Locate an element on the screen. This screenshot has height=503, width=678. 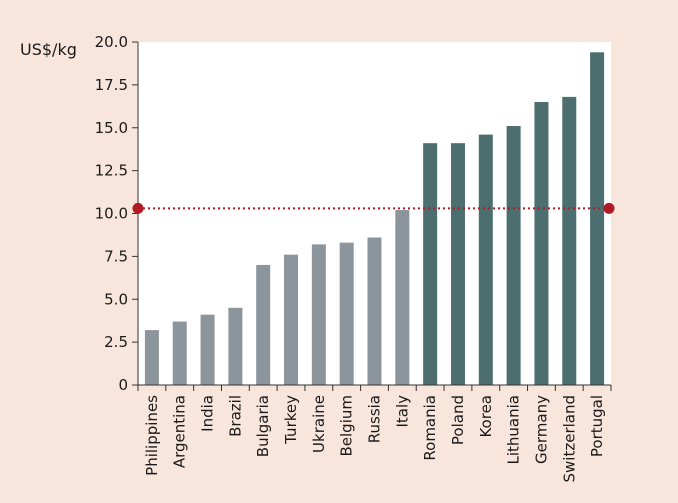
bar-bulgaria is located at coordinates (263, 324).